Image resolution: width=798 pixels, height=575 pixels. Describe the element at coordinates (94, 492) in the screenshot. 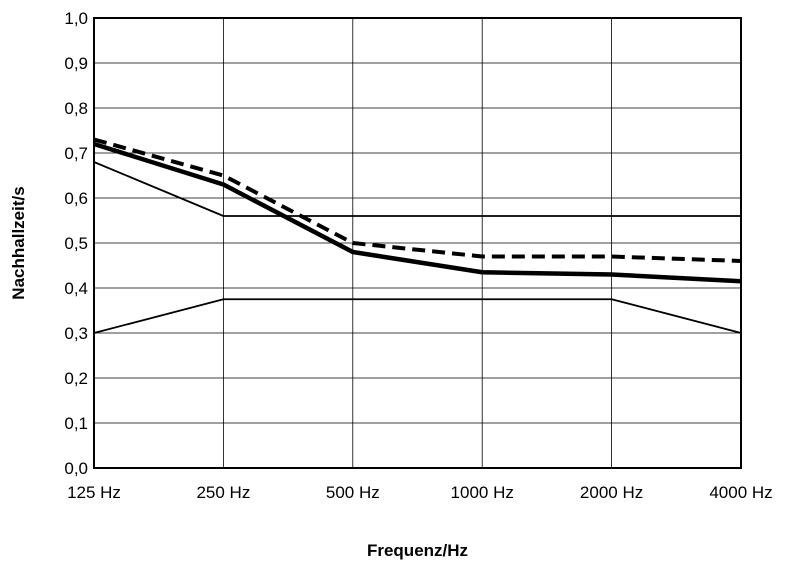

I see `x-tick-label: 125 Hz` at that location.